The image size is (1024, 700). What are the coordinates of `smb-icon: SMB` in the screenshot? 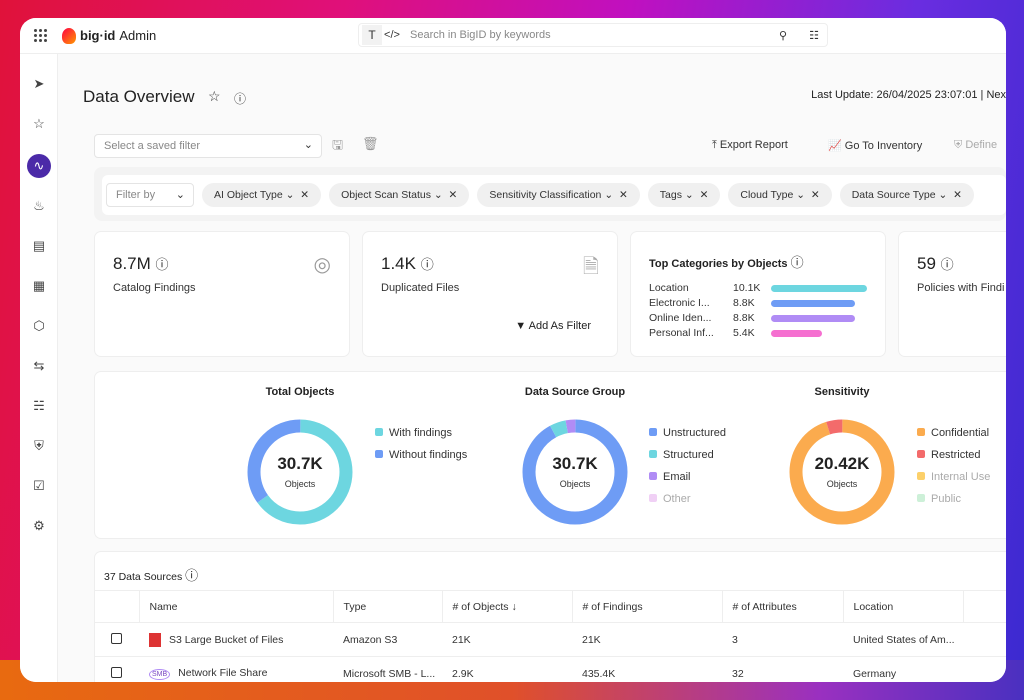 It's located at (160, 674).